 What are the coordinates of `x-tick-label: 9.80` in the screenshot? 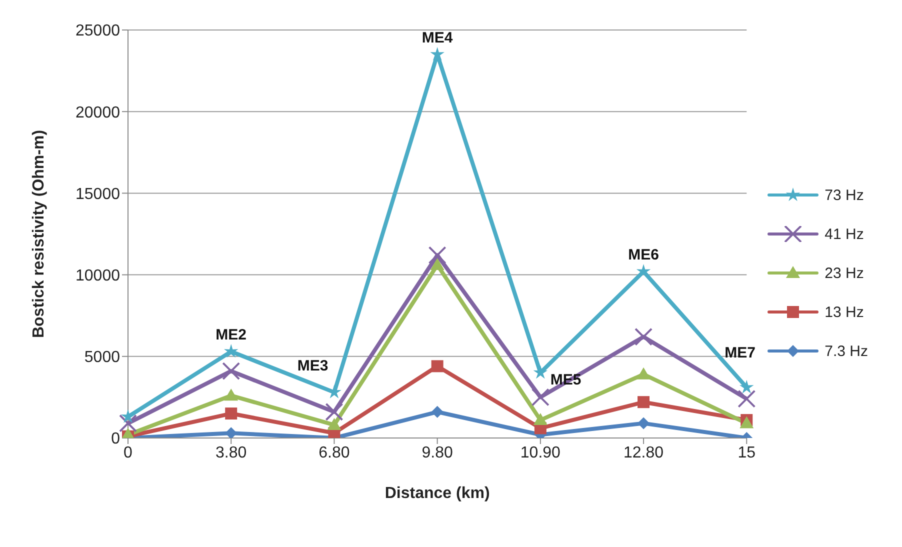 It's located at (437, 453).